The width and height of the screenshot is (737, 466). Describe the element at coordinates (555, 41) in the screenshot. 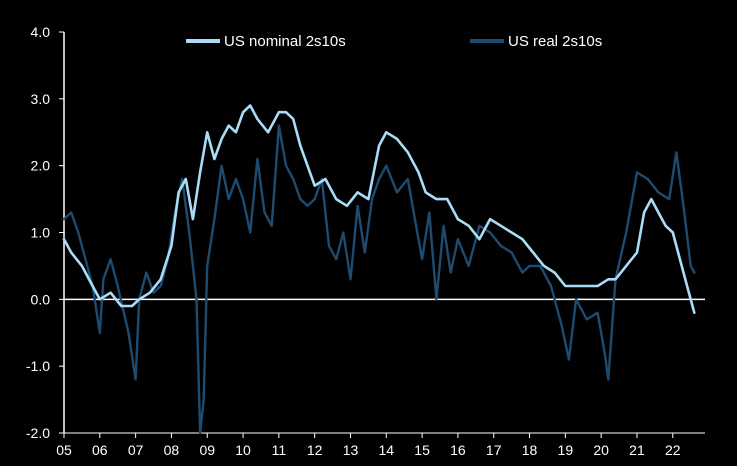

I see `legend-label: US real 2s10s` at that location.